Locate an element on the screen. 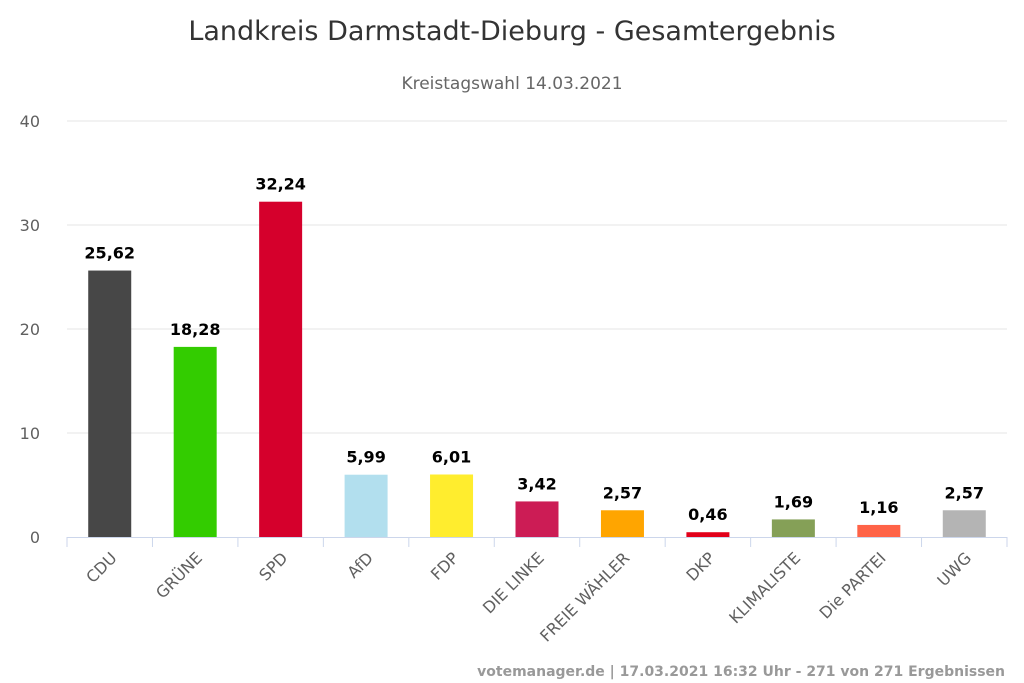  x-tick-label-uwg: UWG is located at coordinates (954, 569).